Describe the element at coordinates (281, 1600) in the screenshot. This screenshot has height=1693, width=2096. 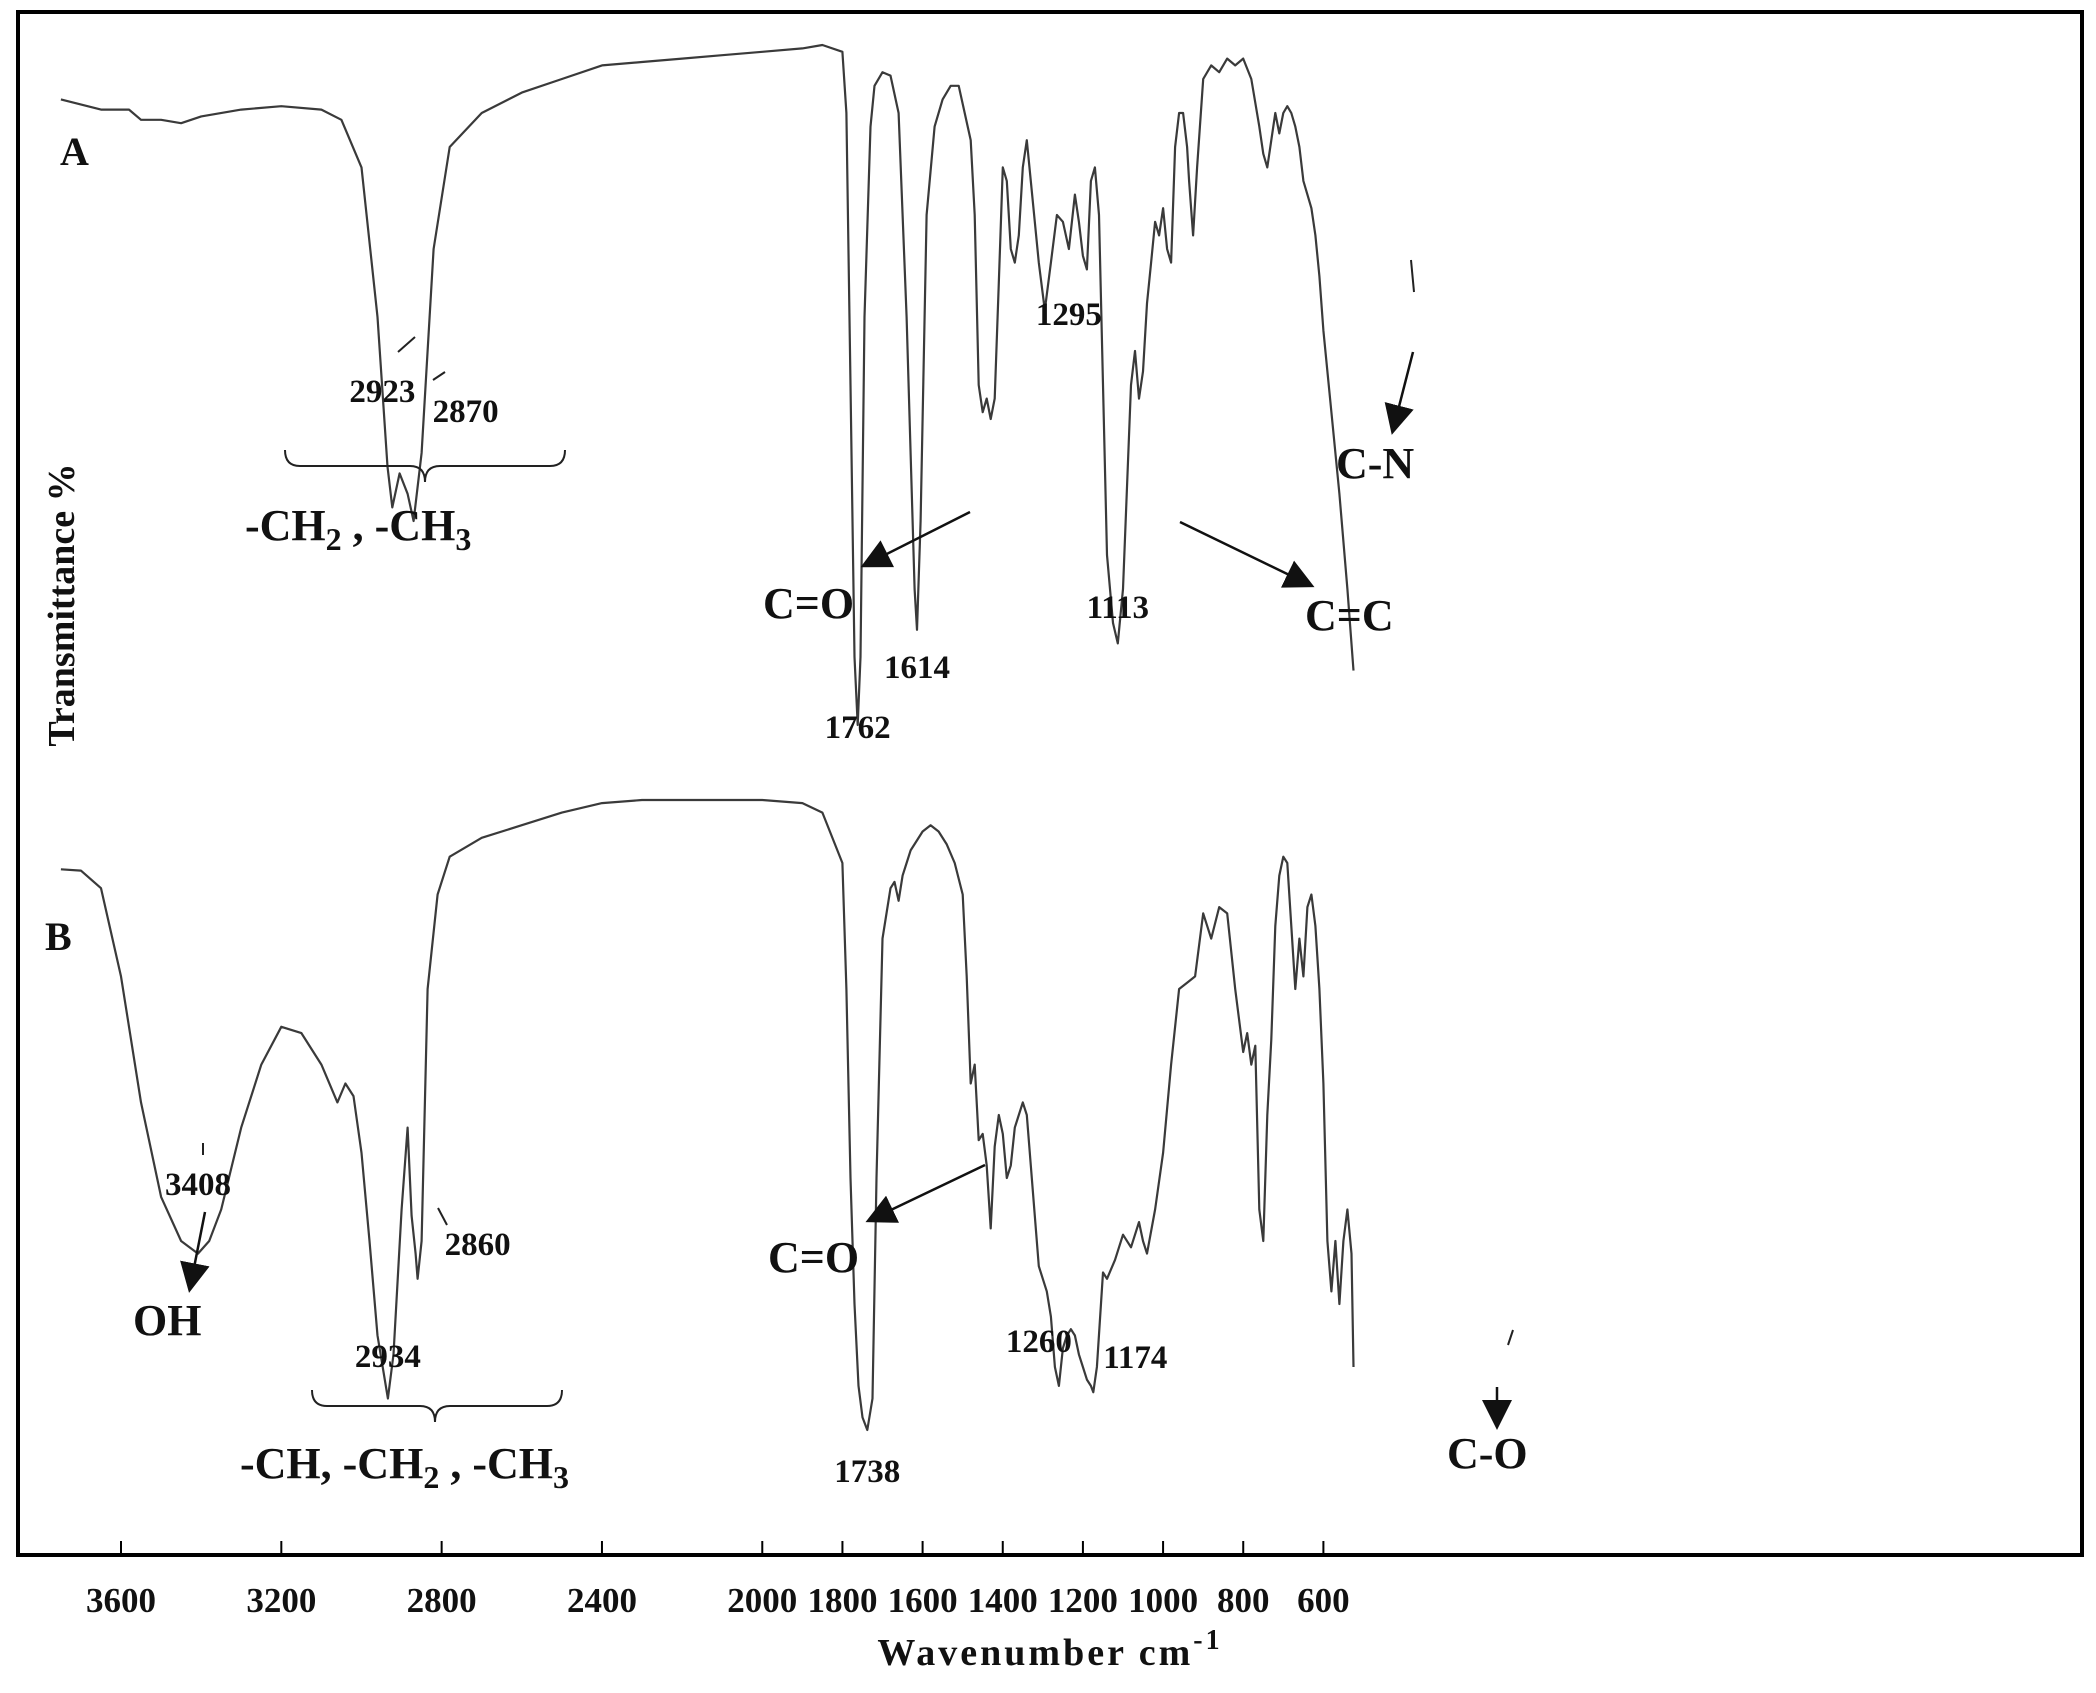
I see `x-tick-label-3200: 3200` at that location.